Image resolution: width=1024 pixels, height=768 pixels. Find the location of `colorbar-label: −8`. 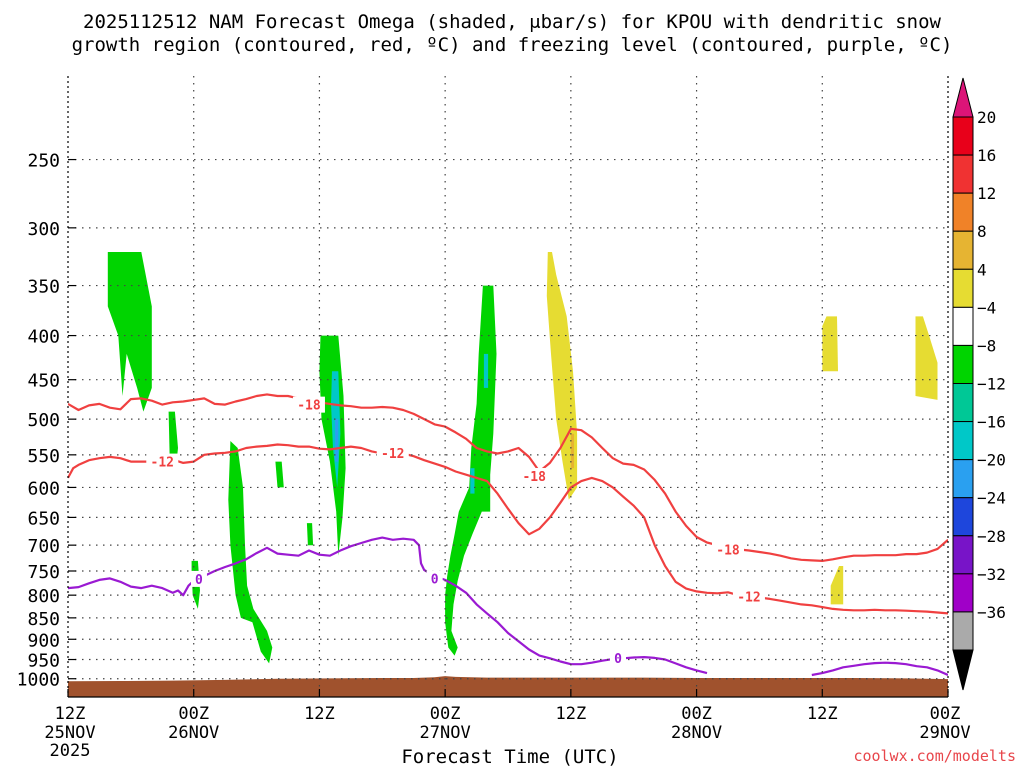

colorbar-label: −8 is located at coordinates (986, 345).